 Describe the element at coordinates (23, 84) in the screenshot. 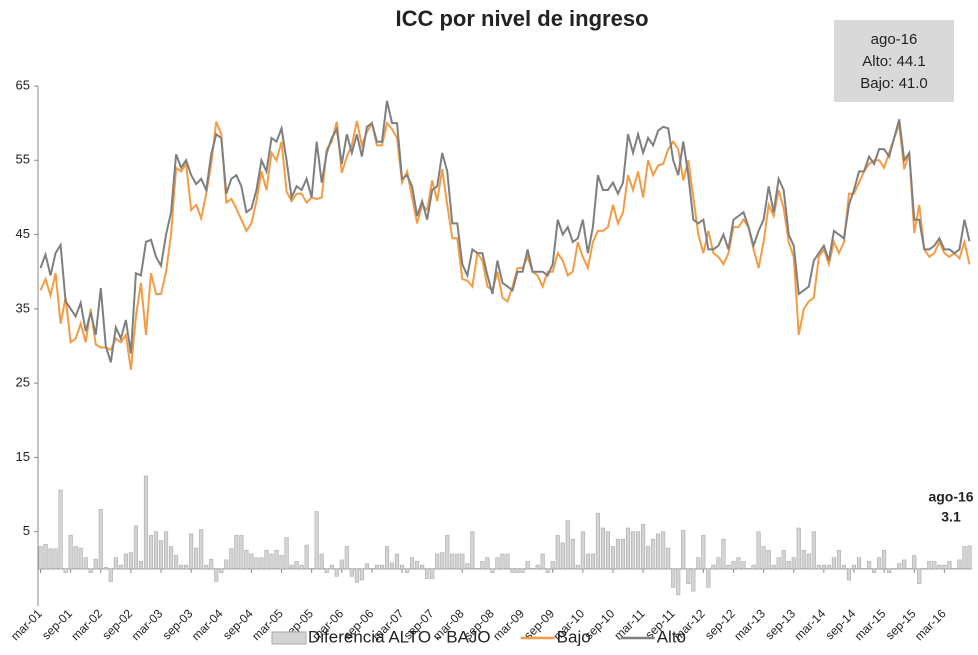

I see `y-tick-label: 65` at that location.